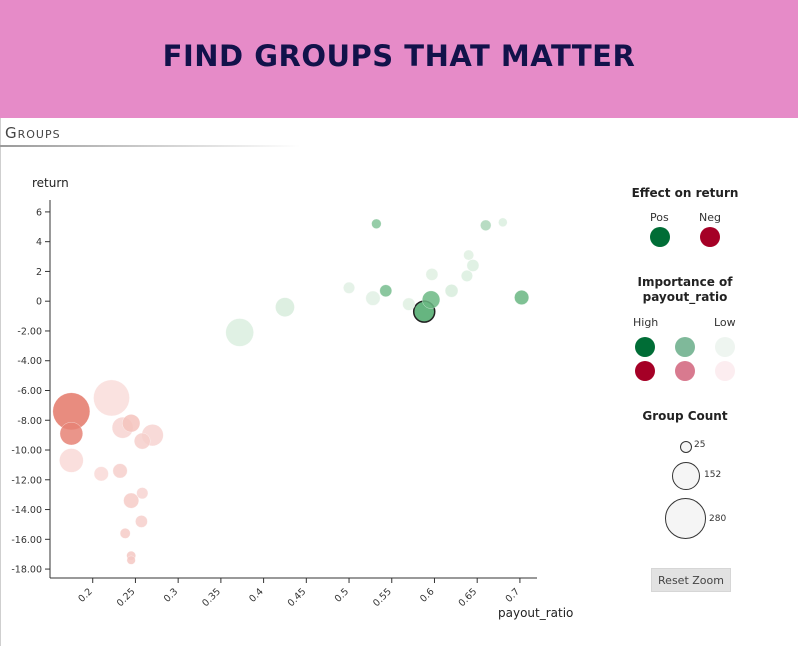 This screenshot has width=798, height=646. What do you see at coordinates (685, 347) in the screenshot?
I see `importance-pos-mid-swatch` at bounding box center [685, 347].